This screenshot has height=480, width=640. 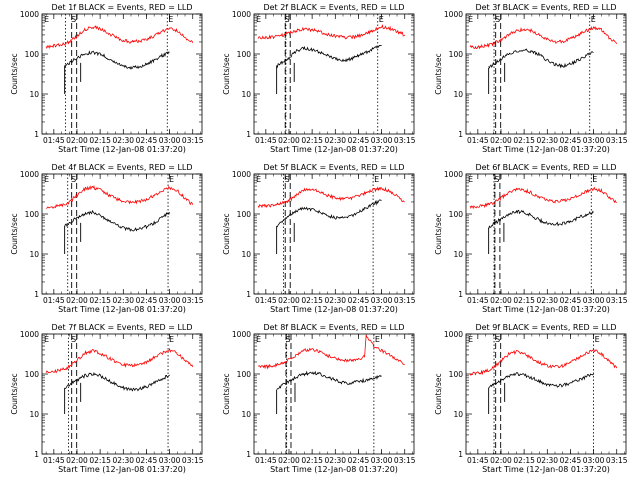 What do you see at coordinates (34, 94) in the screenshot?
I see `panel-1-y-tick-label: 10` at bounding box center [34, 94].